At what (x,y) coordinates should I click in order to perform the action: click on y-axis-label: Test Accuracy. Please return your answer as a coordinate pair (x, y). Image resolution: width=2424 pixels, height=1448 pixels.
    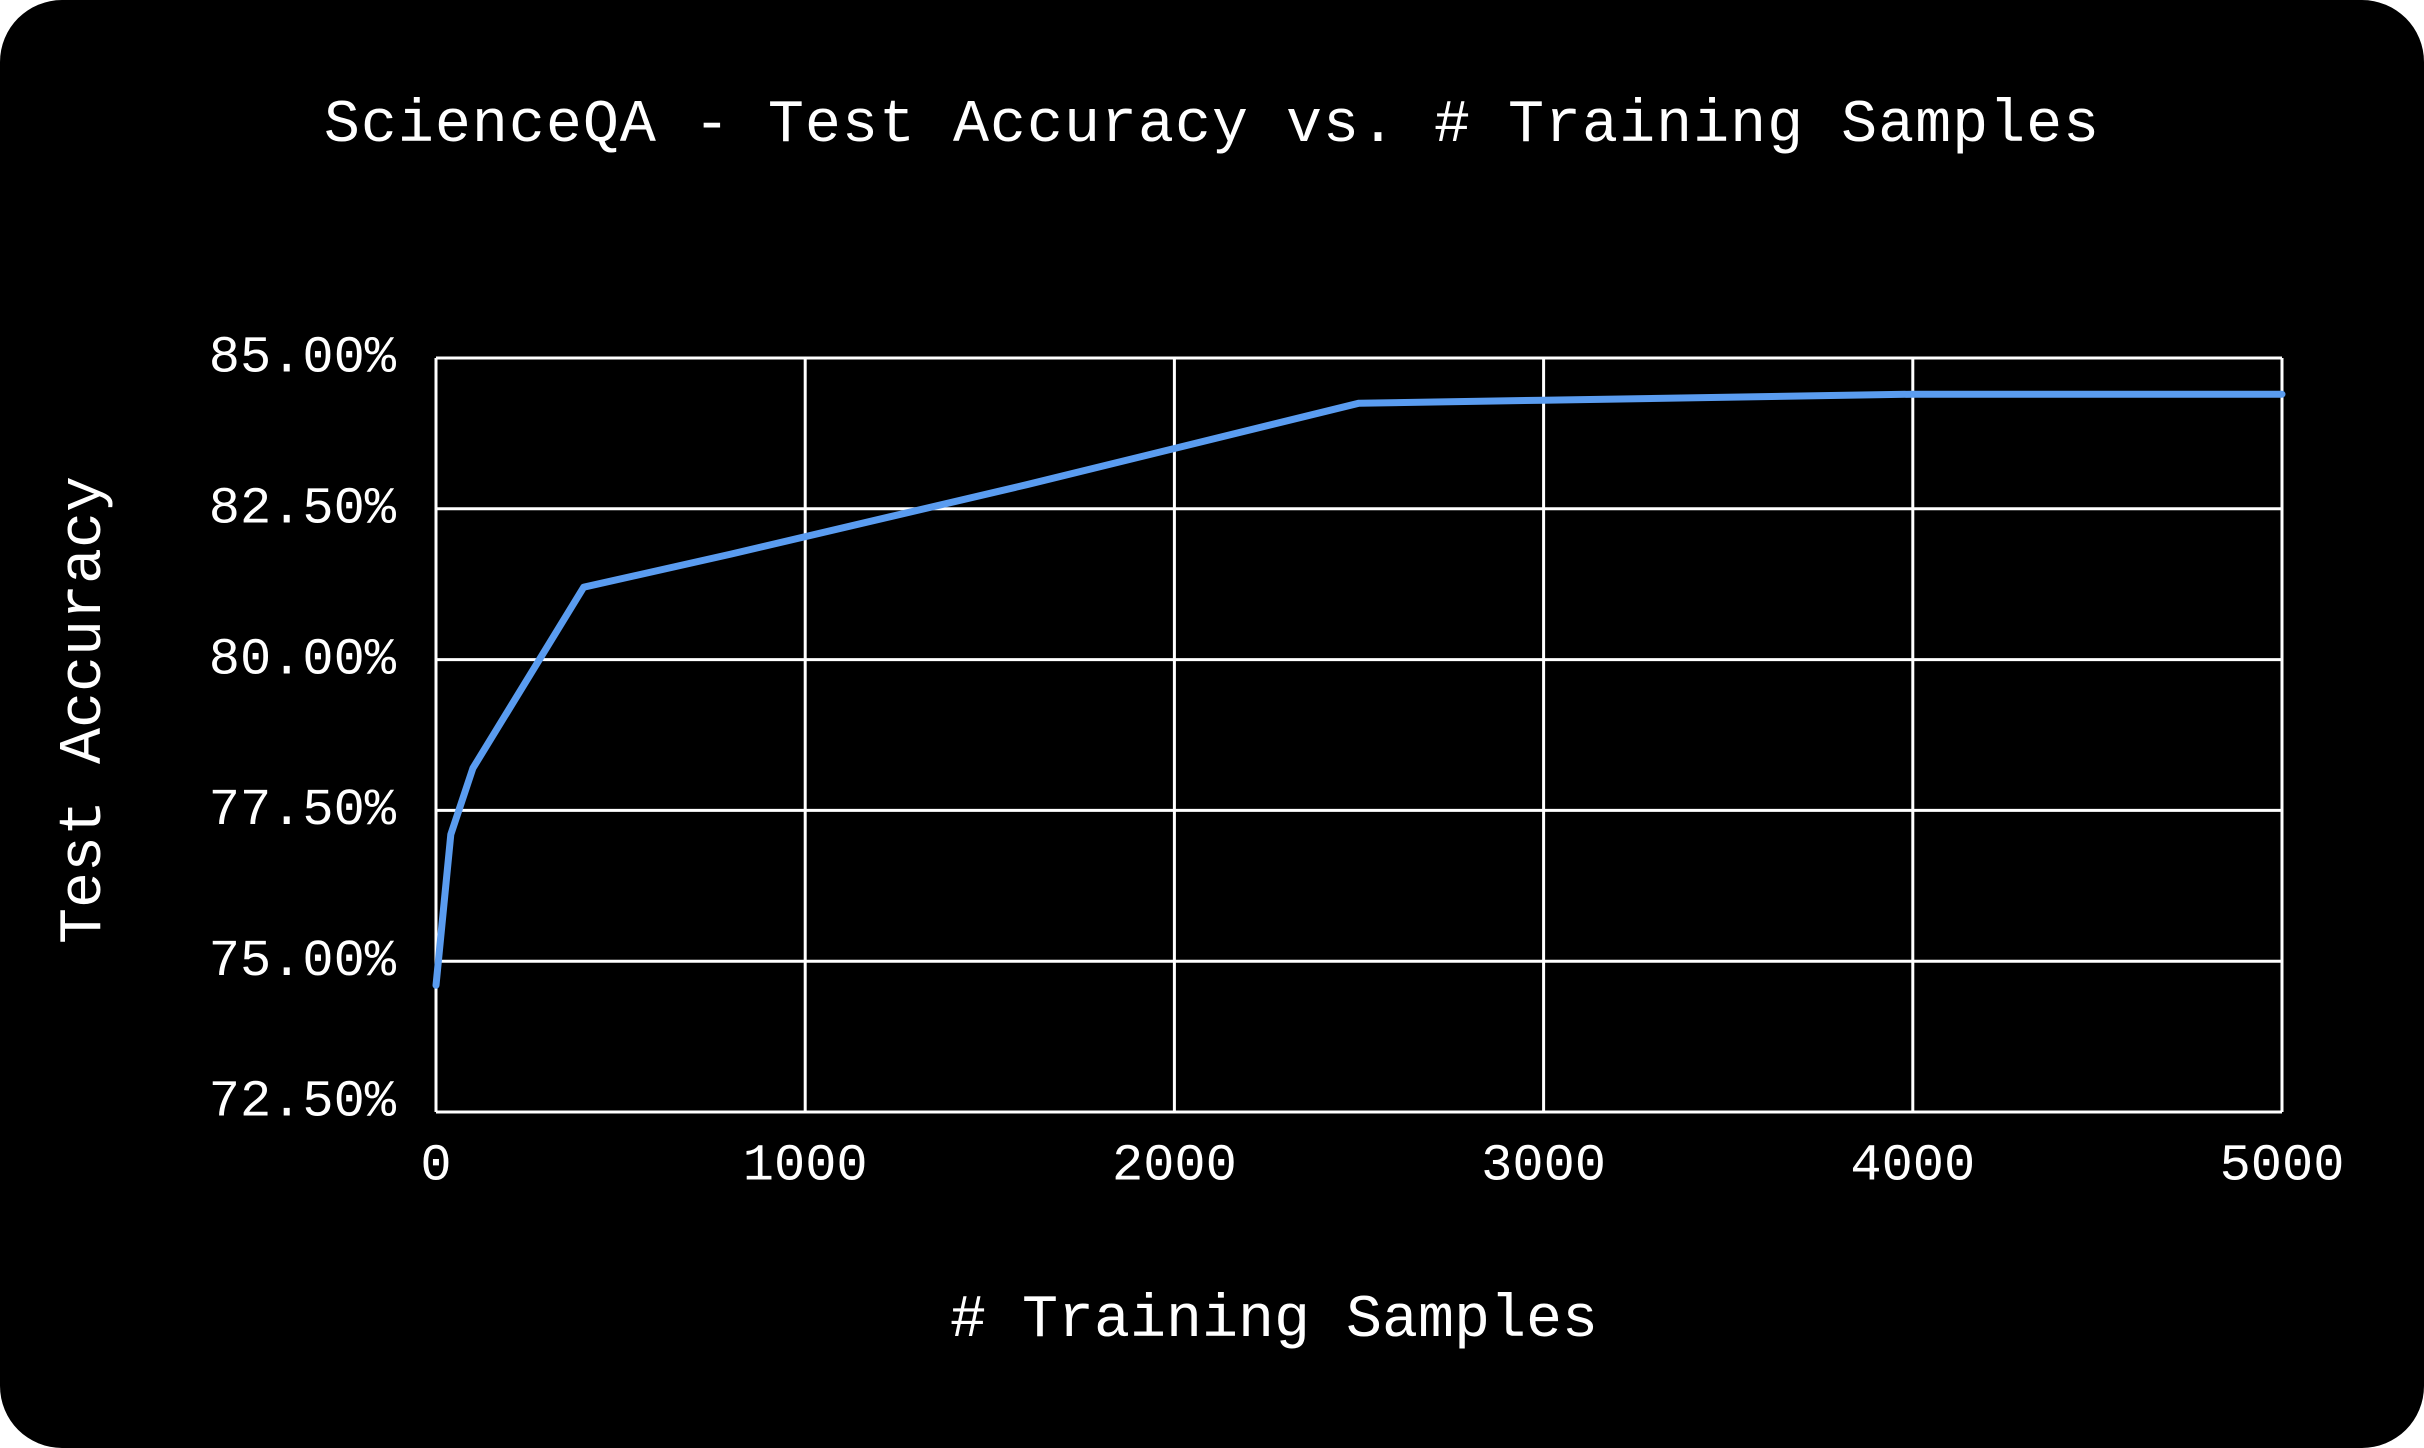
    Looking at the image, I should click on (85, 710).